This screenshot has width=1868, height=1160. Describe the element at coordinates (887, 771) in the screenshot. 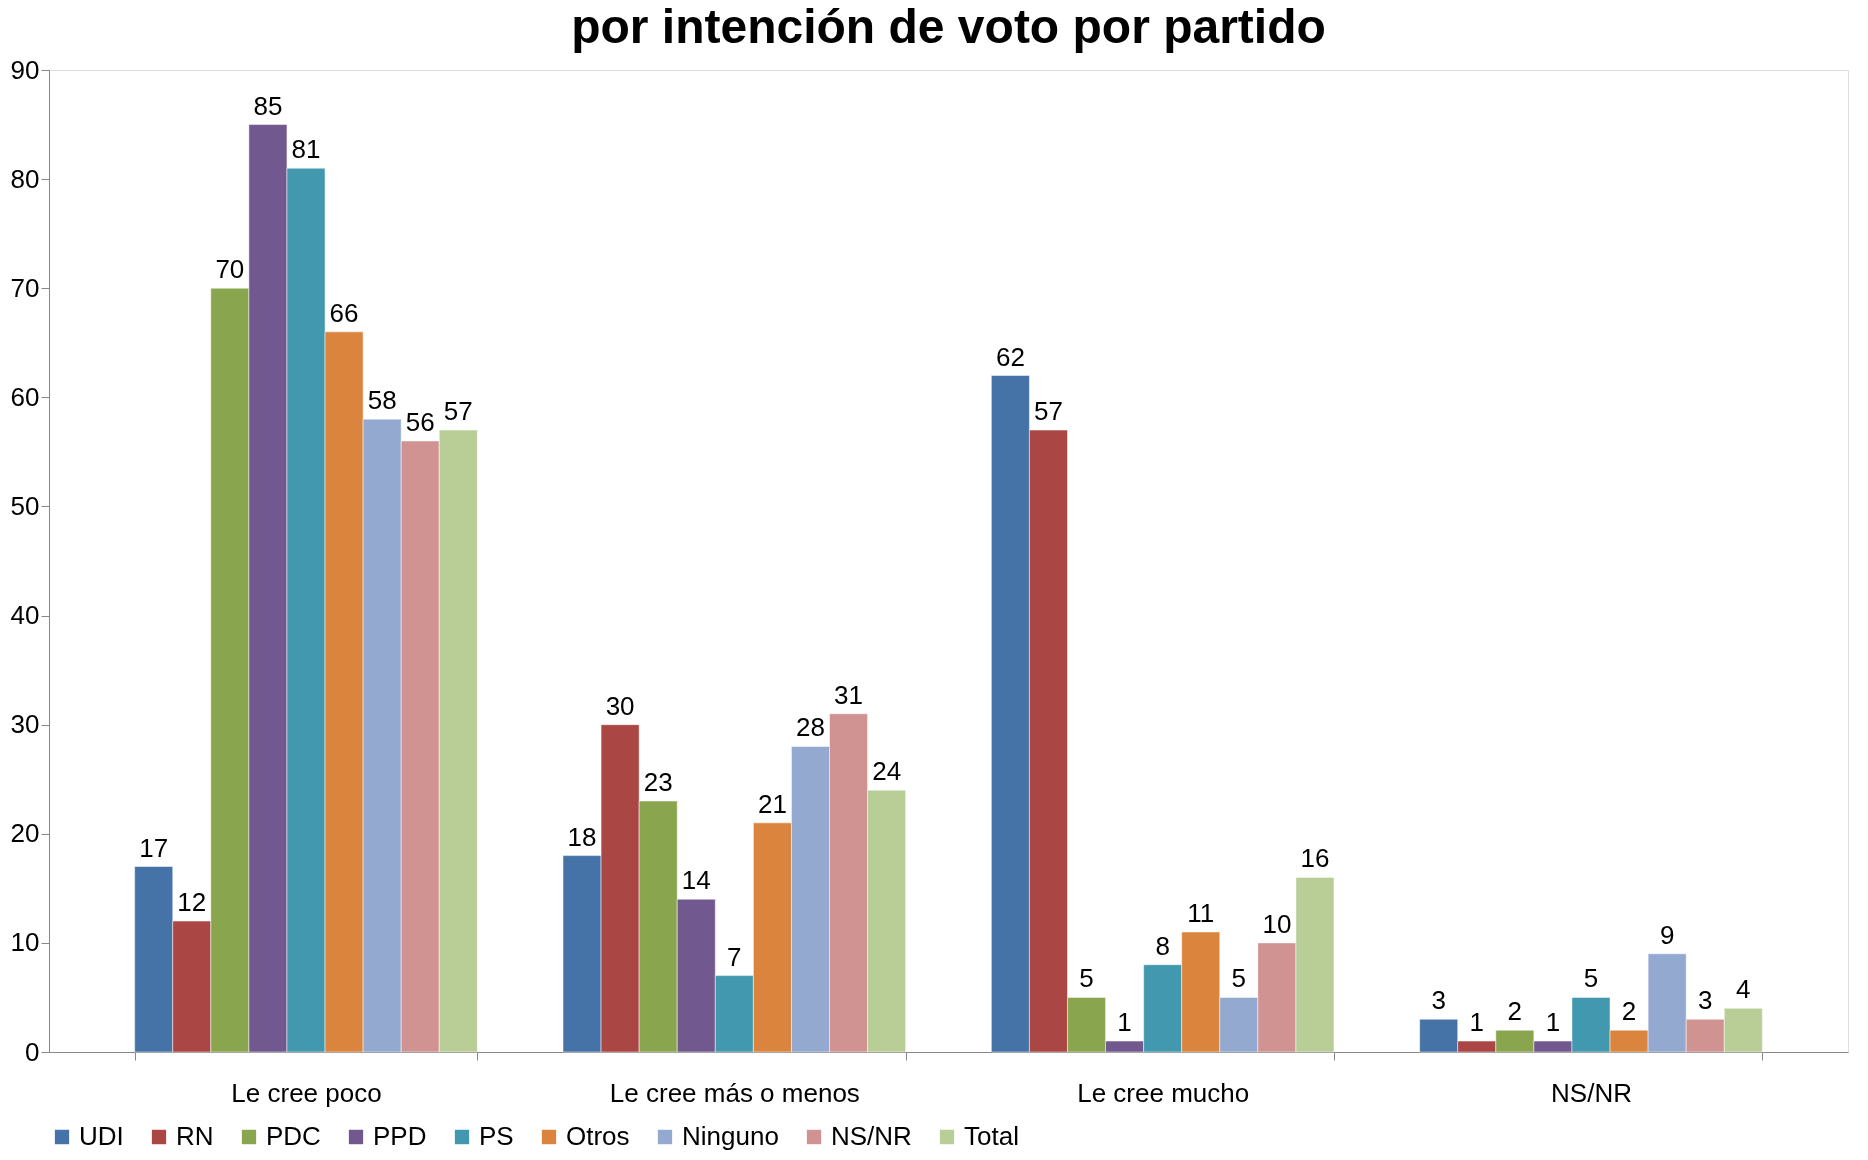

I see `data-label: 24` at that location.